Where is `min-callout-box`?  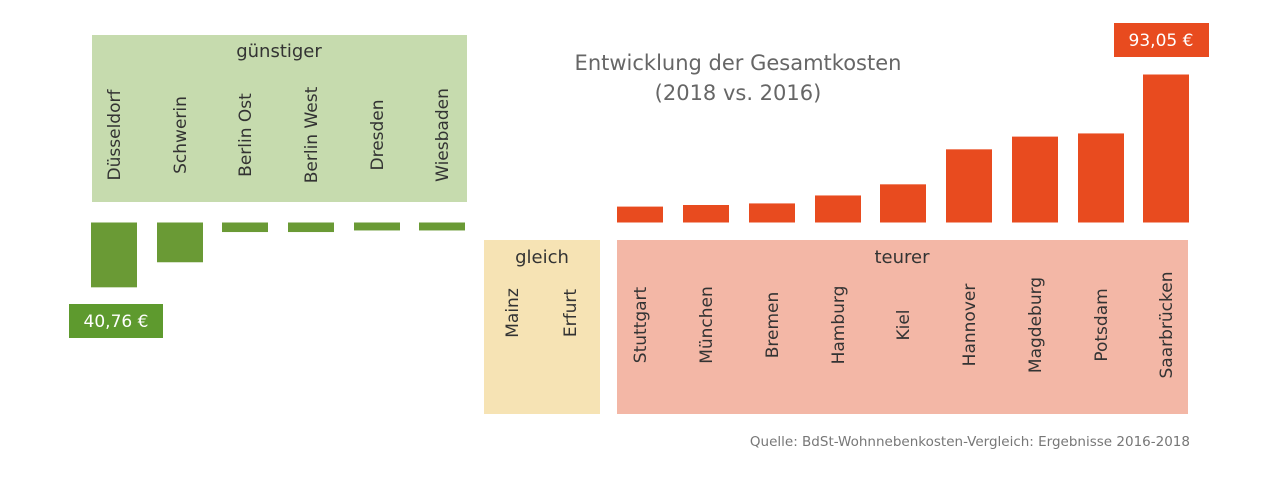 min-callout-box is located at coordinates (116, 321).